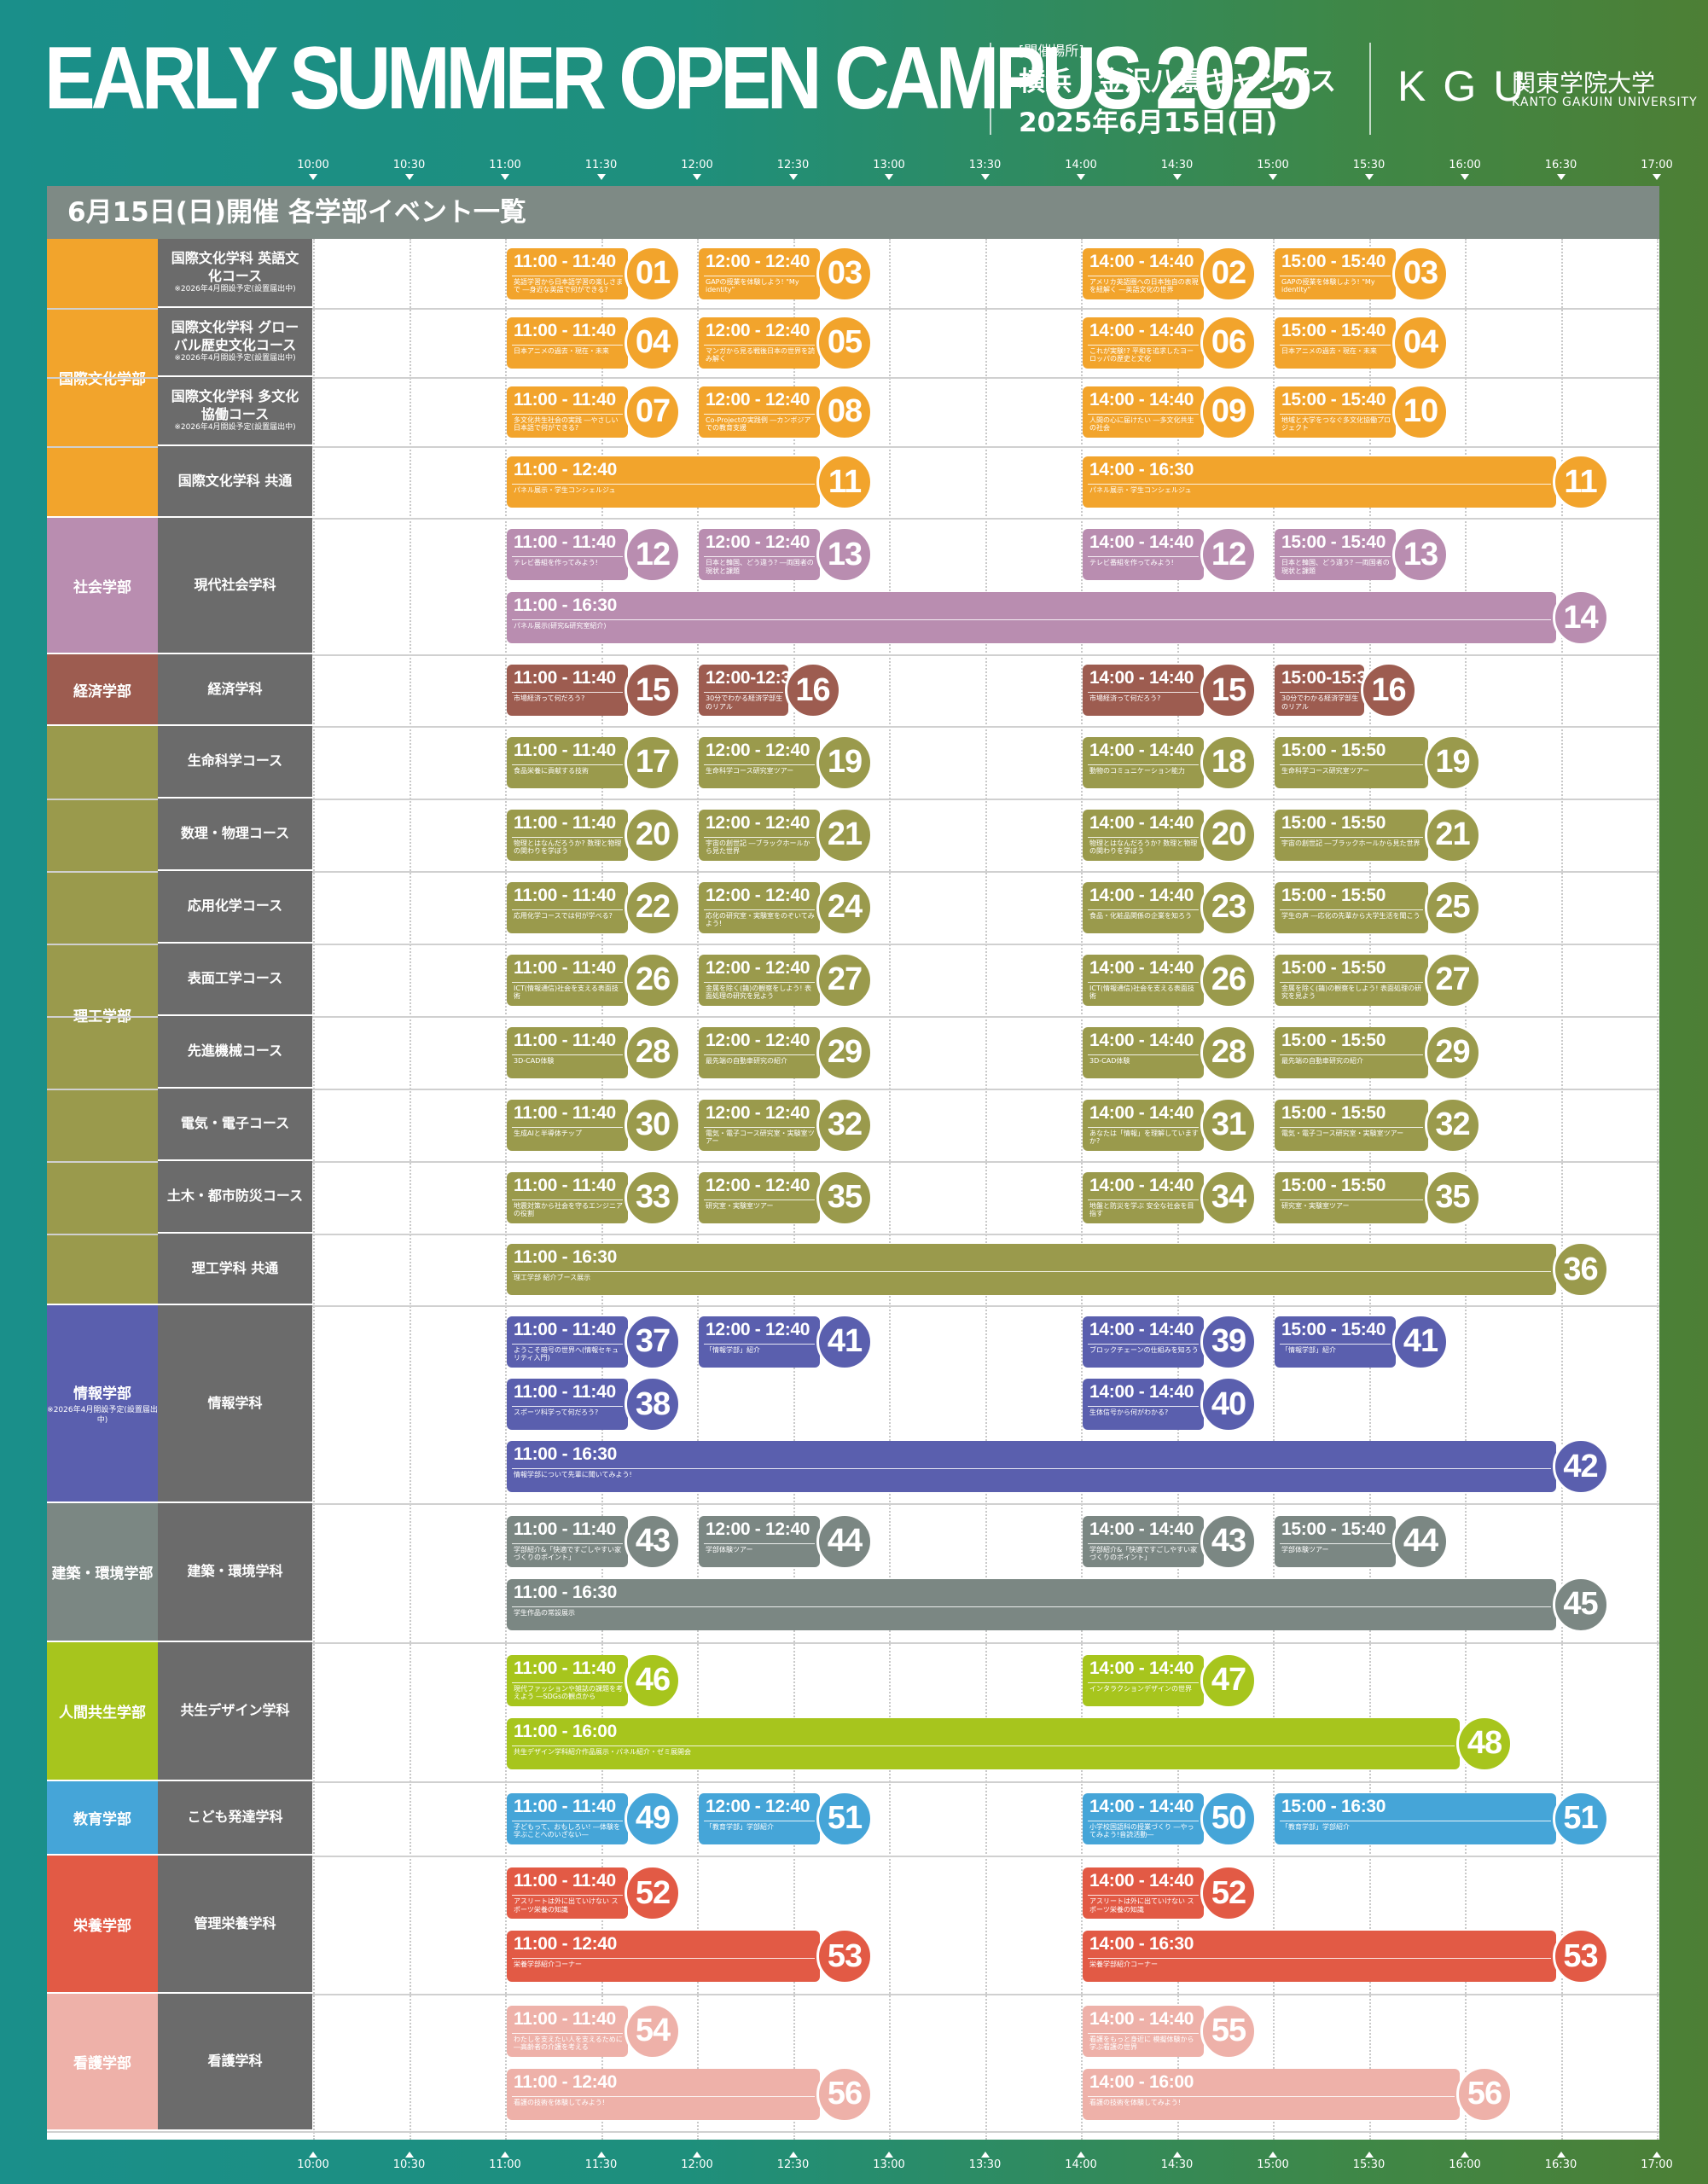 Image resolution: width=1708 pixels, height=2184 pixels. I want to click on event-number-badge: 30, so click(653, 1124).